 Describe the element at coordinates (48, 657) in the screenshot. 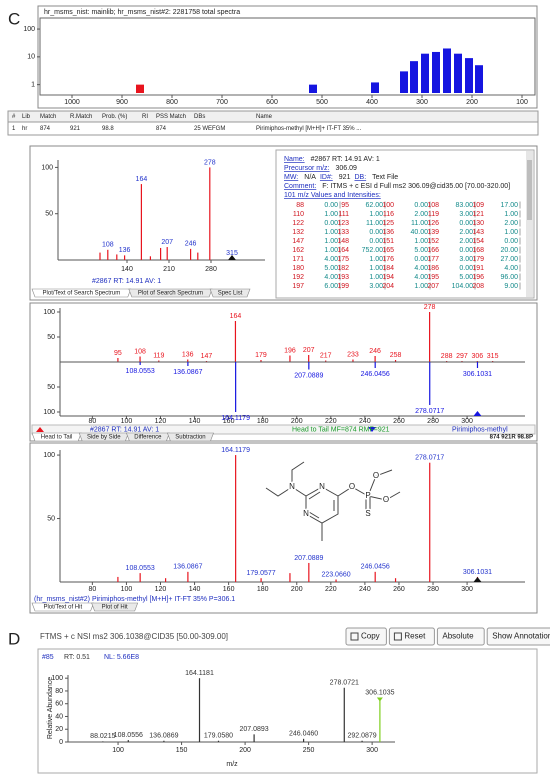

I see `scan-info: #85` at that location.